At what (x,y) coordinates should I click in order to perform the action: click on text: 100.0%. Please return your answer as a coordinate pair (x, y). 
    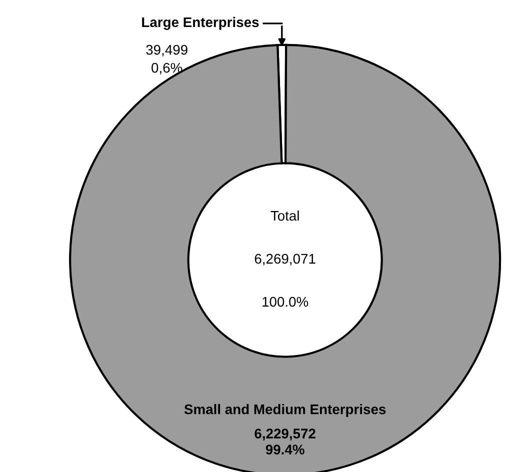
    Looking at the image, I should click on (285, 301).